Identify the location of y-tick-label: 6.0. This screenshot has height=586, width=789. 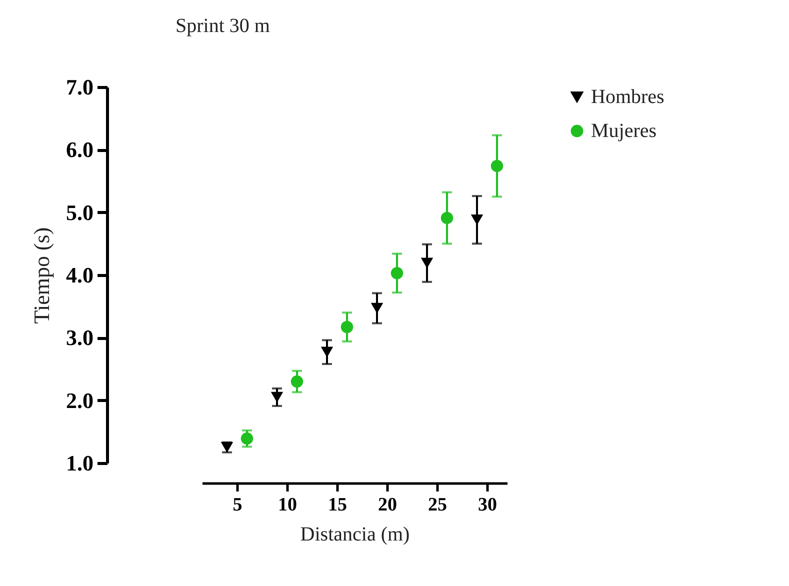
(80, 149).